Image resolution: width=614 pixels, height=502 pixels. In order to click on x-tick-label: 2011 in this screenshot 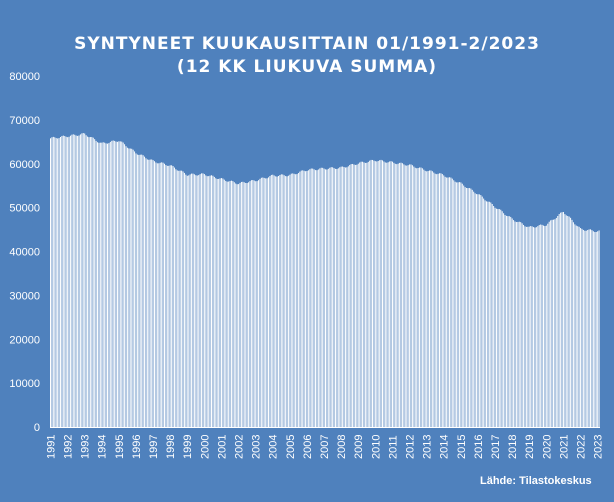, I will do `click(393, 447)`.